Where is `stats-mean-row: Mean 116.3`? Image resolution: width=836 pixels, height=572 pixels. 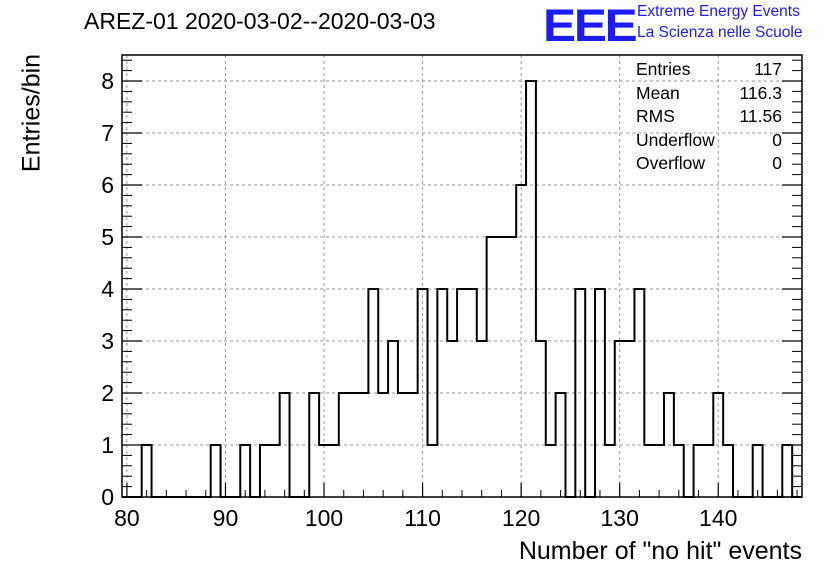
stats-mean-row: Mean 116.3 is located at coordinates (709, 94).